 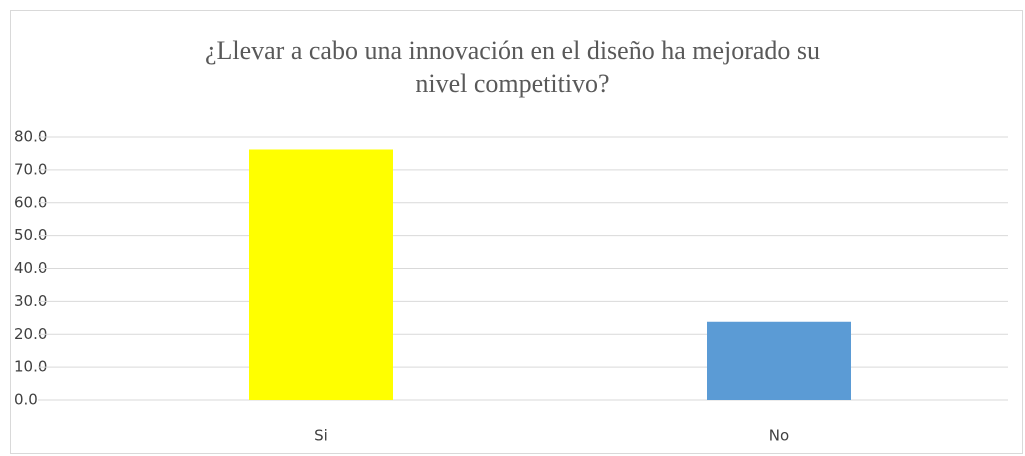 What do you see at coordinates (30, 268) in the screenshot?
I see `y-tick-label: 40.0` at bounding box center [30, 268].